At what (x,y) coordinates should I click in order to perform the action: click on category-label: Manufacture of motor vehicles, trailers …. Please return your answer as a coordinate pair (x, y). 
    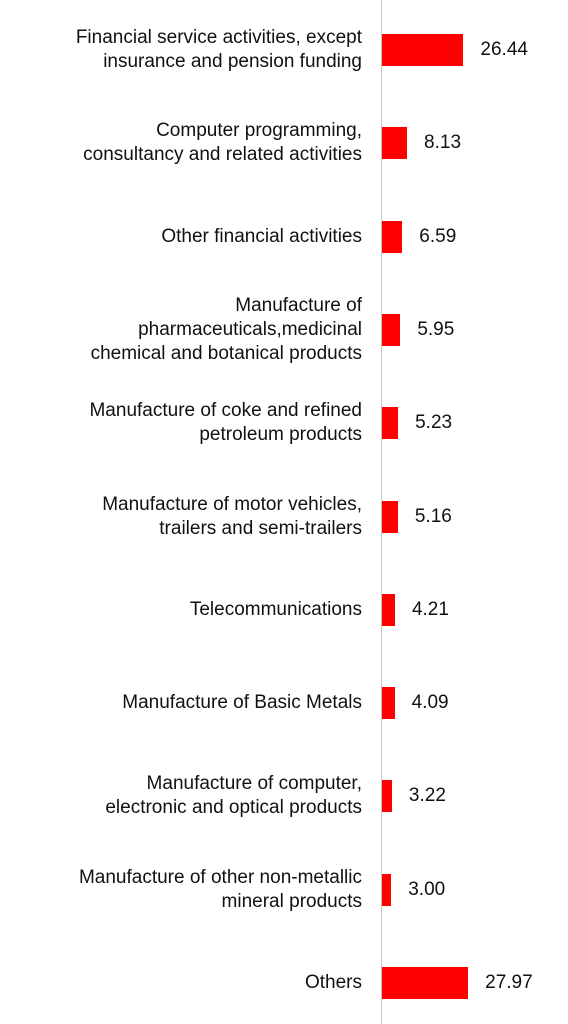
    Looking at the image, I should click on (232, 516).